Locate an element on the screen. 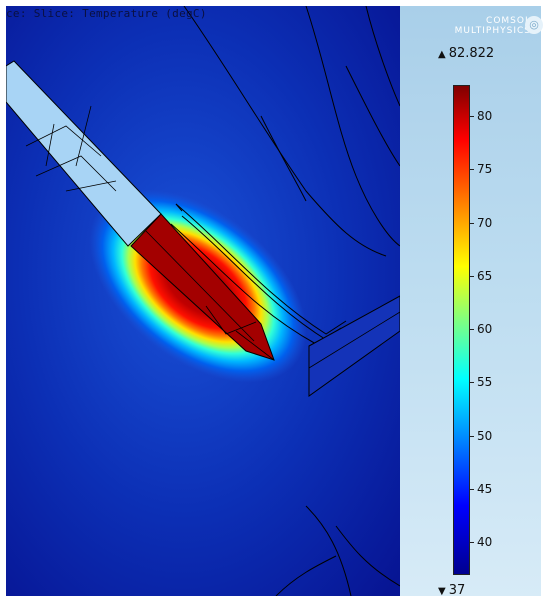 This screenshot has height=599, width=547. probe-tip-edges is located at coordinates (210, 295).